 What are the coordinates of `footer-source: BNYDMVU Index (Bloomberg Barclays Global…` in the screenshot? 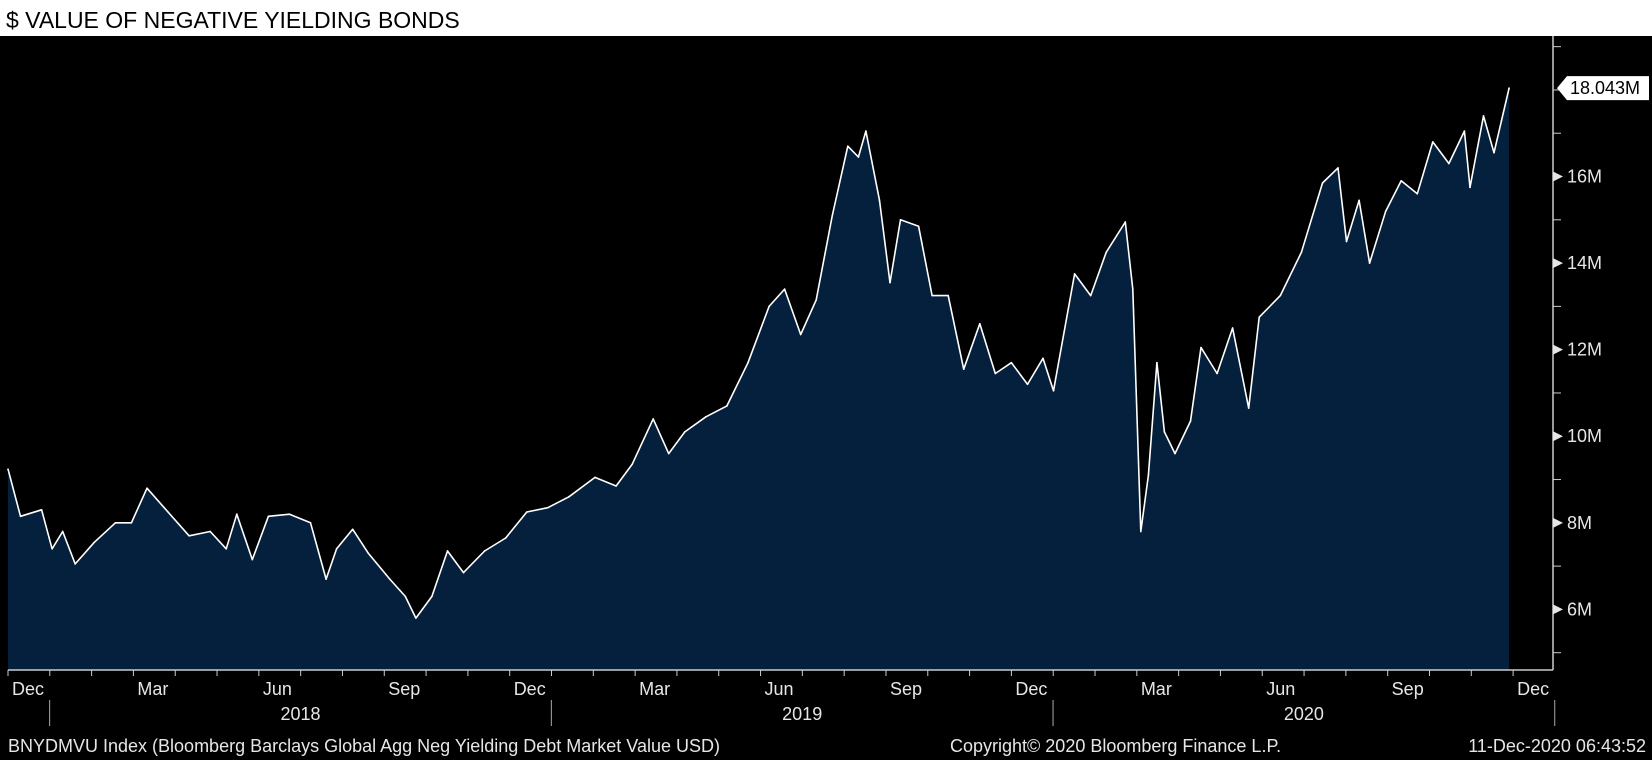 It's located at (364, 746).